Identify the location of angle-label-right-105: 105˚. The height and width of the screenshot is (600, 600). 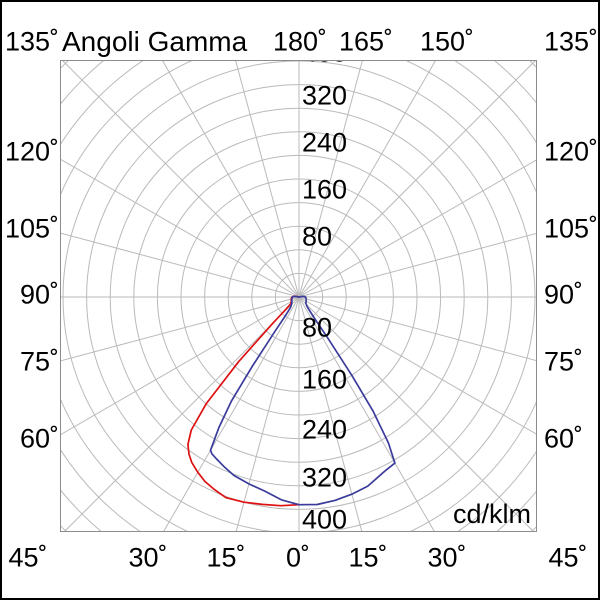
(571, 228).